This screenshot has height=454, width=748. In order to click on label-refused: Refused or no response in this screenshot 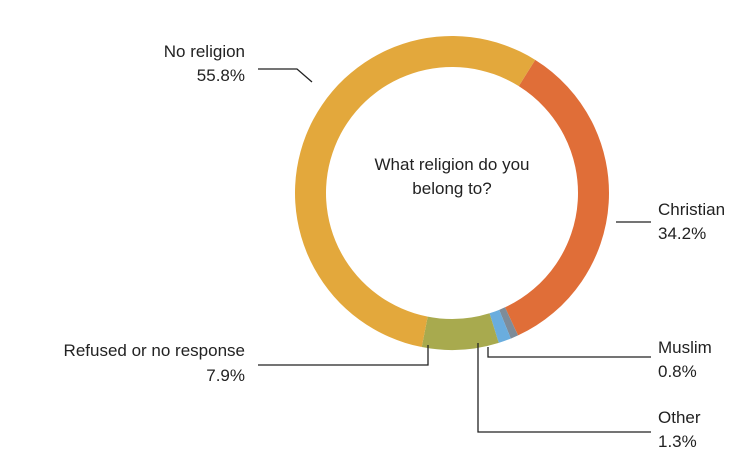, I will do `click(154, 350)`.